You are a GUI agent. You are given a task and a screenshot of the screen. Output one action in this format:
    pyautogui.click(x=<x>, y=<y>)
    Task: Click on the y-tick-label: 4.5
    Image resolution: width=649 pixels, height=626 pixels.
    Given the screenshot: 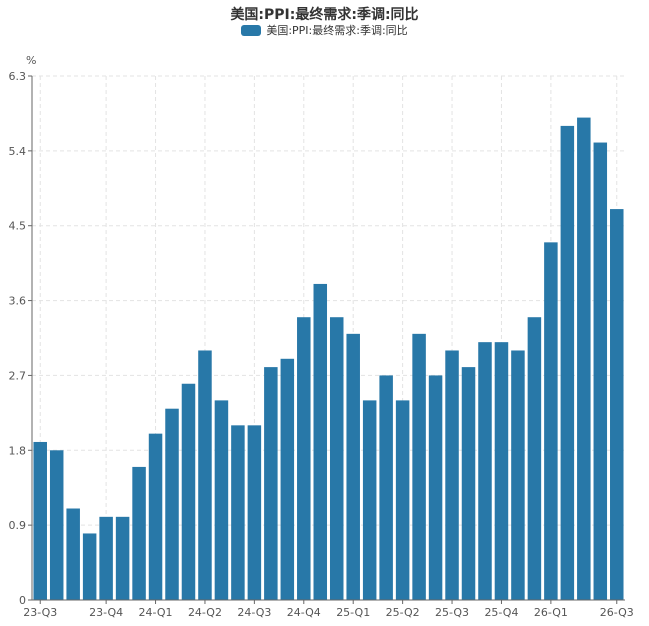 What is the action you would take?
    pyautogui.click(x=18, y=226)
    